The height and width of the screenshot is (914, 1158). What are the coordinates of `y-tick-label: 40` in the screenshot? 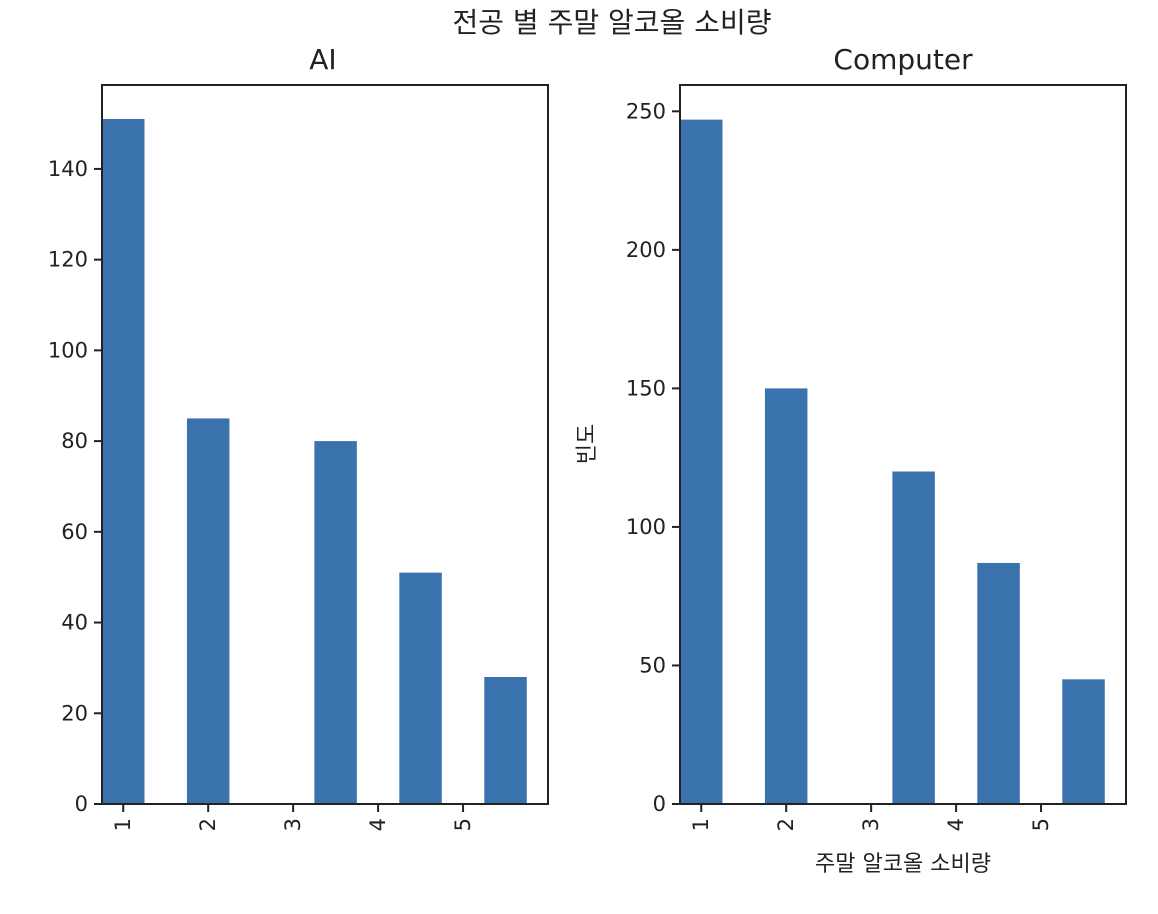 It's located at (74, 623).